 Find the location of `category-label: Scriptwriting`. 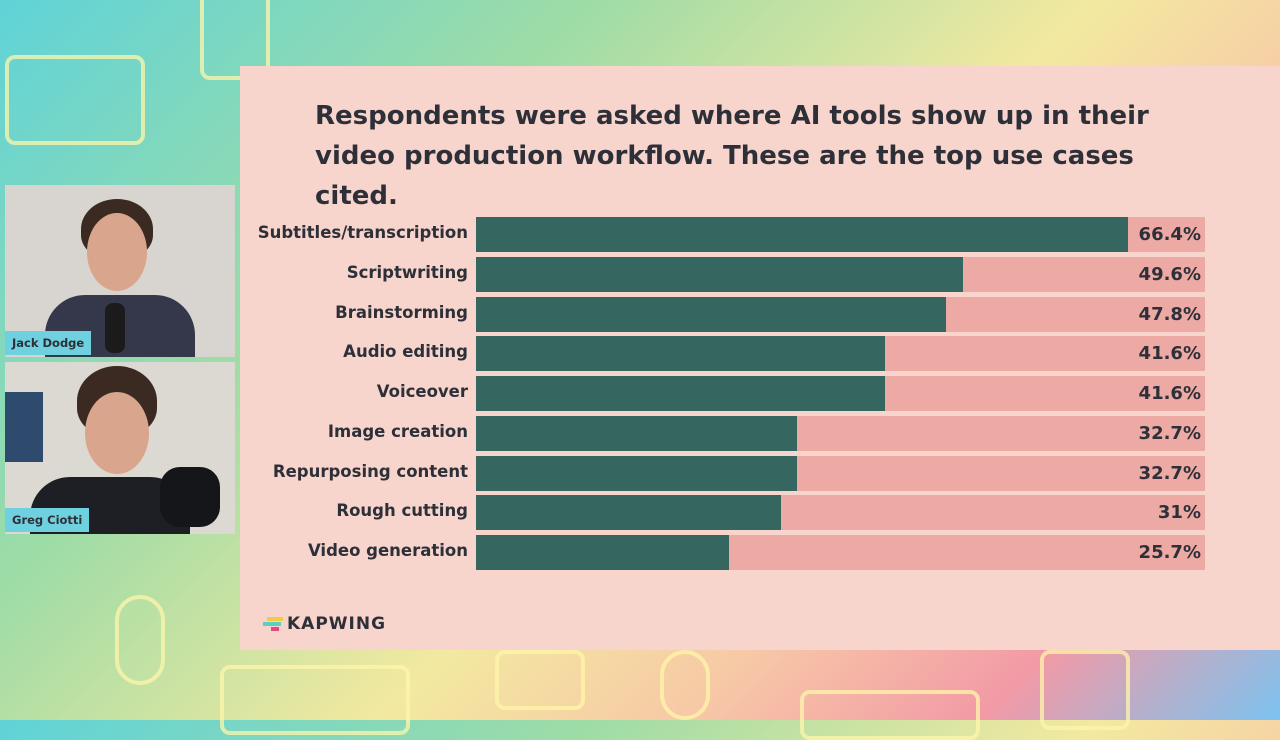

category-label: Scriptwriting is located at coordinates (407, 272).